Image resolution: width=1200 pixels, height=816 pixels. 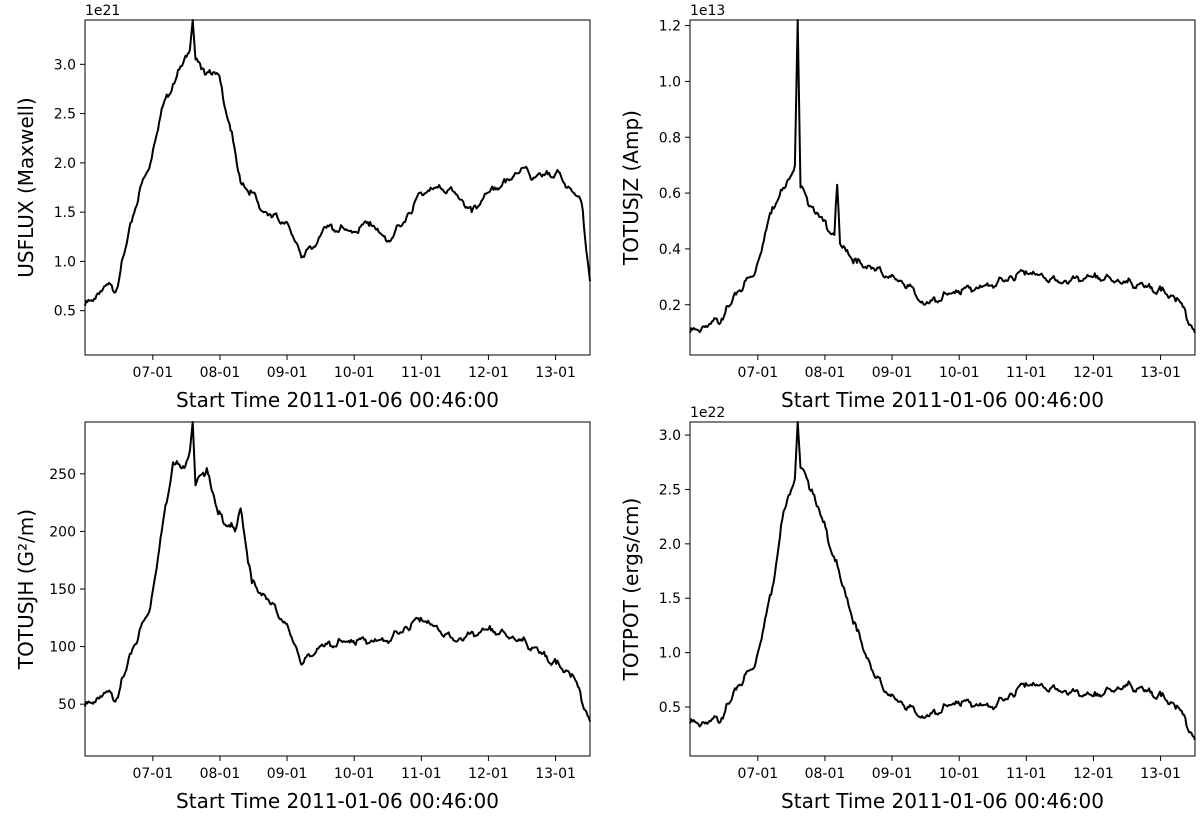 I want to click on y-tick-label: 200, so click(x=62, y=532).